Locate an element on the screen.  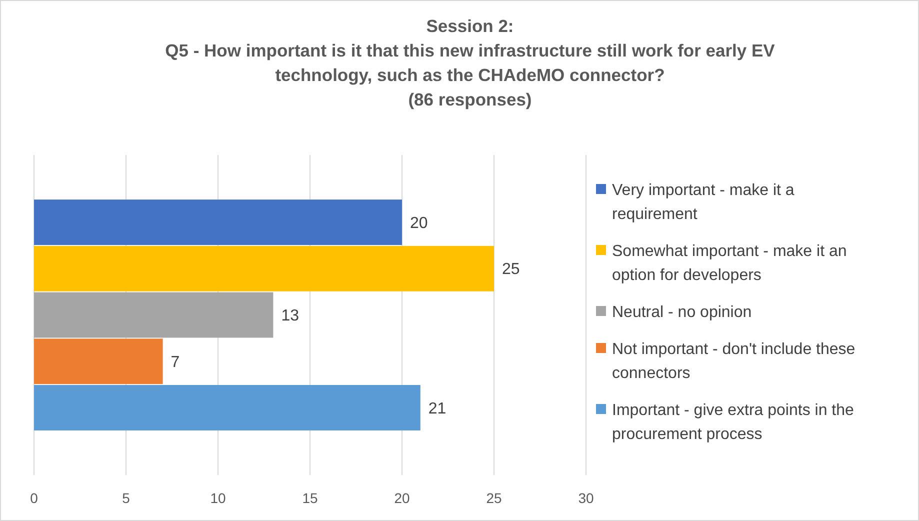
legend-label: Important - give extra points in the procurement process is located at coordinates (733, 422).